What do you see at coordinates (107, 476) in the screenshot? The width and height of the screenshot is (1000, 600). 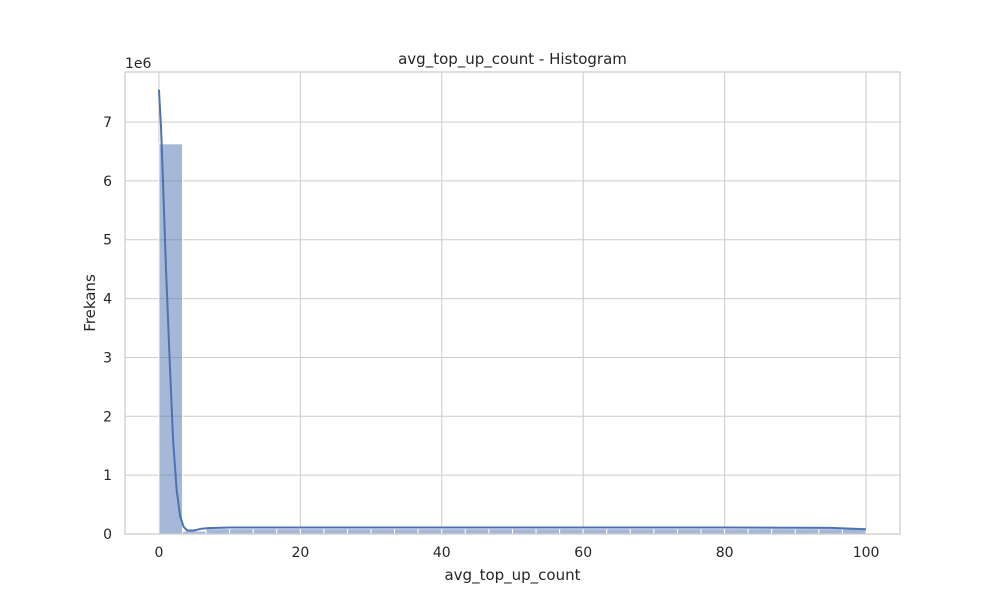 I see `y-tick-label: 1` at bounding box center [107, 476].